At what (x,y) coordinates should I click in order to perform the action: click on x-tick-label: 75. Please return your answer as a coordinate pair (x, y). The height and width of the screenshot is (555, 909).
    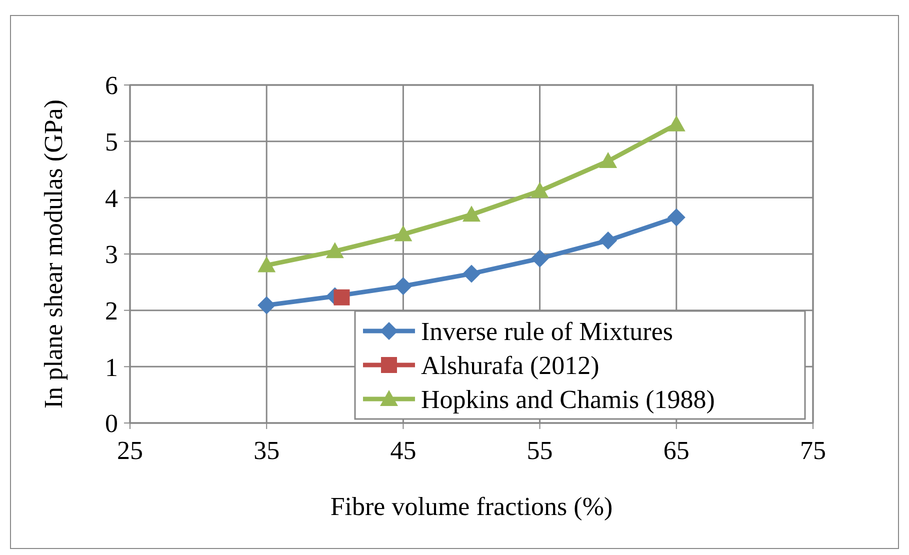
    Looking at the image, I should click on (813, 450).